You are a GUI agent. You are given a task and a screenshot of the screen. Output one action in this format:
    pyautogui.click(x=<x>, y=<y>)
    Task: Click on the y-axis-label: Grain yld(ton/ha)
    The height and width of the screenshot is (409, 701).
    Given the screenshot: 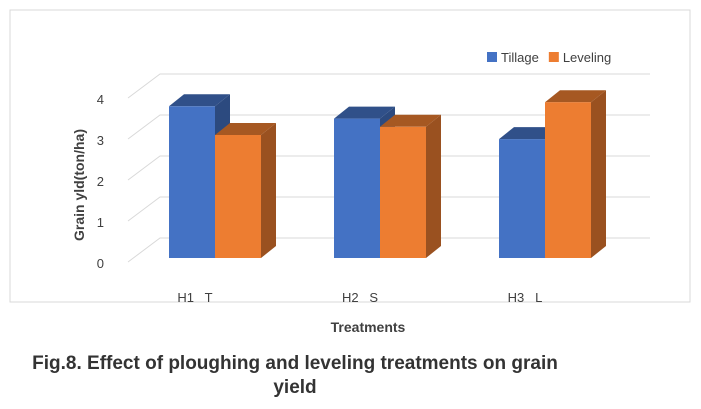 What is the action you would take?
    pyautogui.click(x=79, y=185)
    